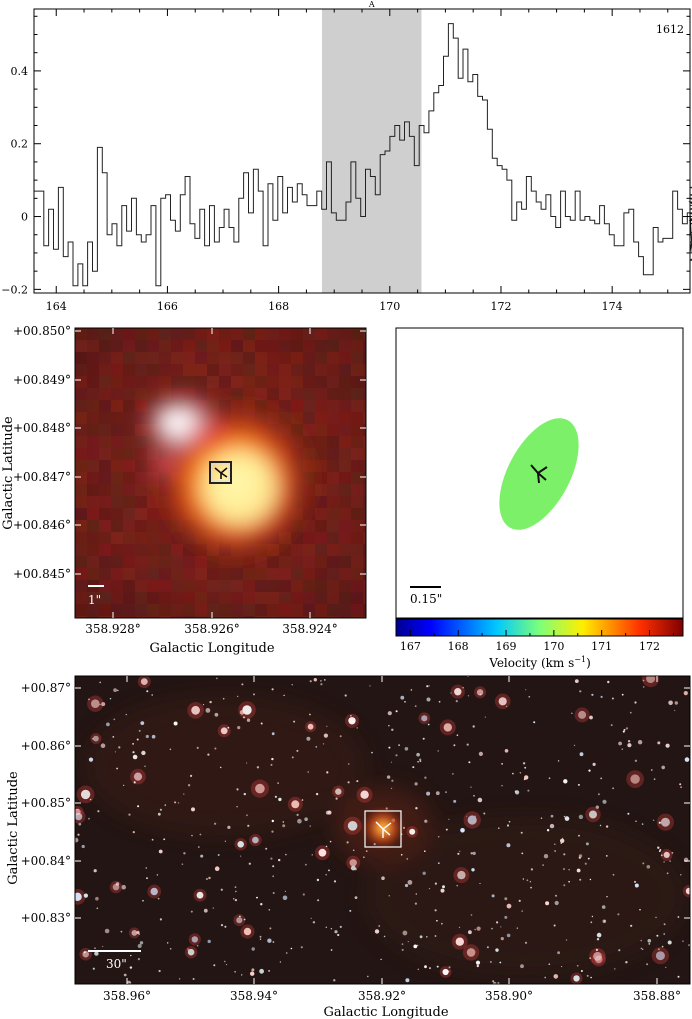  What do you see at coordinates (334, 306) in the screenshot?
I see `spectrum-x-tick-labels: 164 166 168 170 172 174` at bounding box center [334, 306].